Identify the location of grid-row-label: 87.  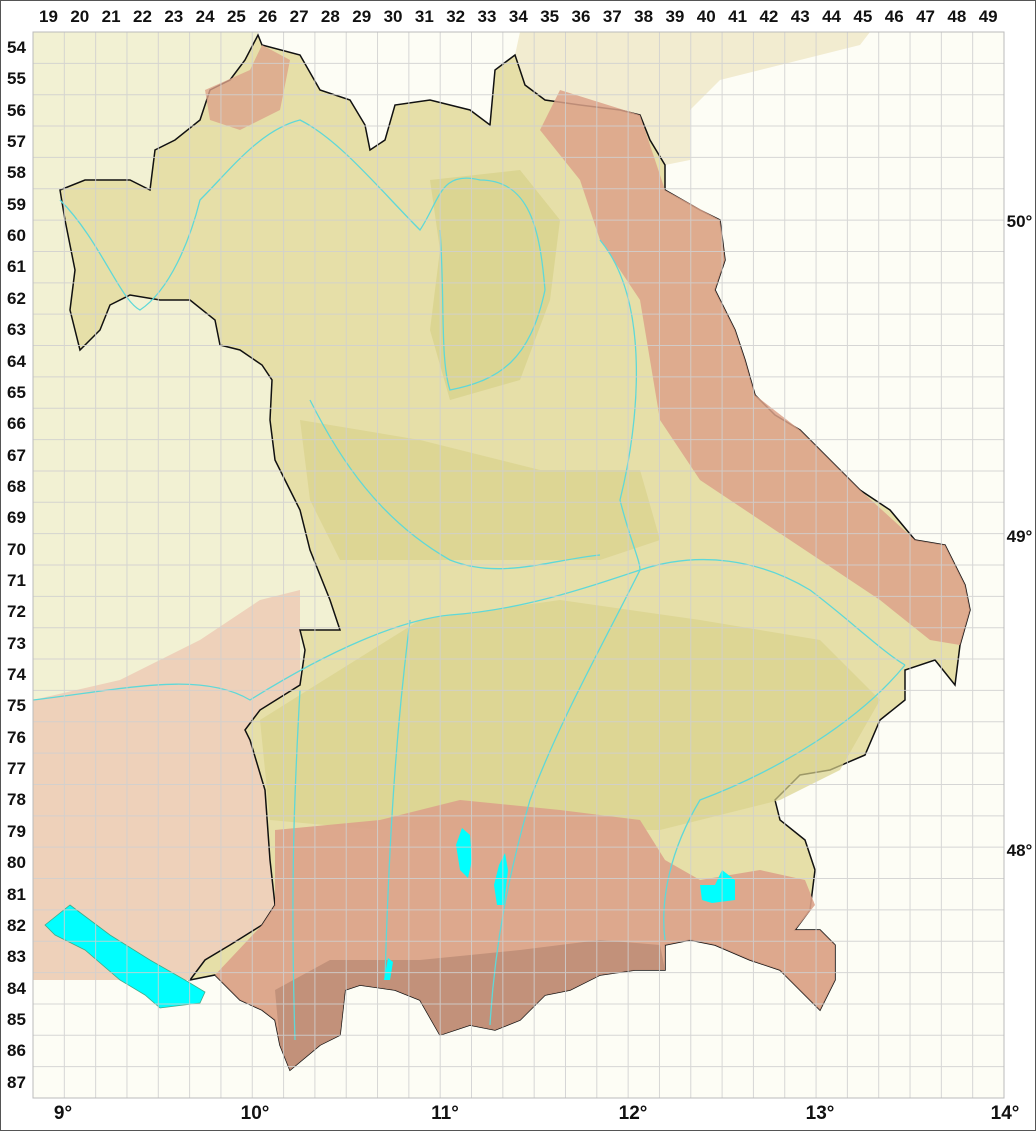
(16, 1082).